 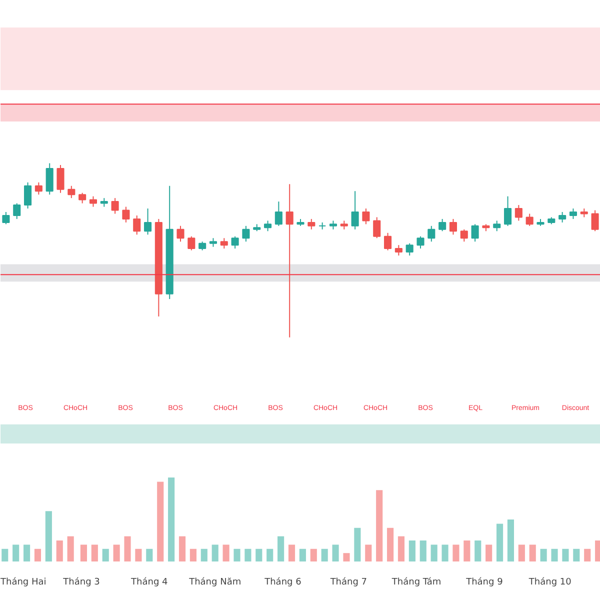 What do you see at coordinates (484, 582) in the screenshot?
I see `x-tick-label: Tháng 9` at bounding box center [484, 582].